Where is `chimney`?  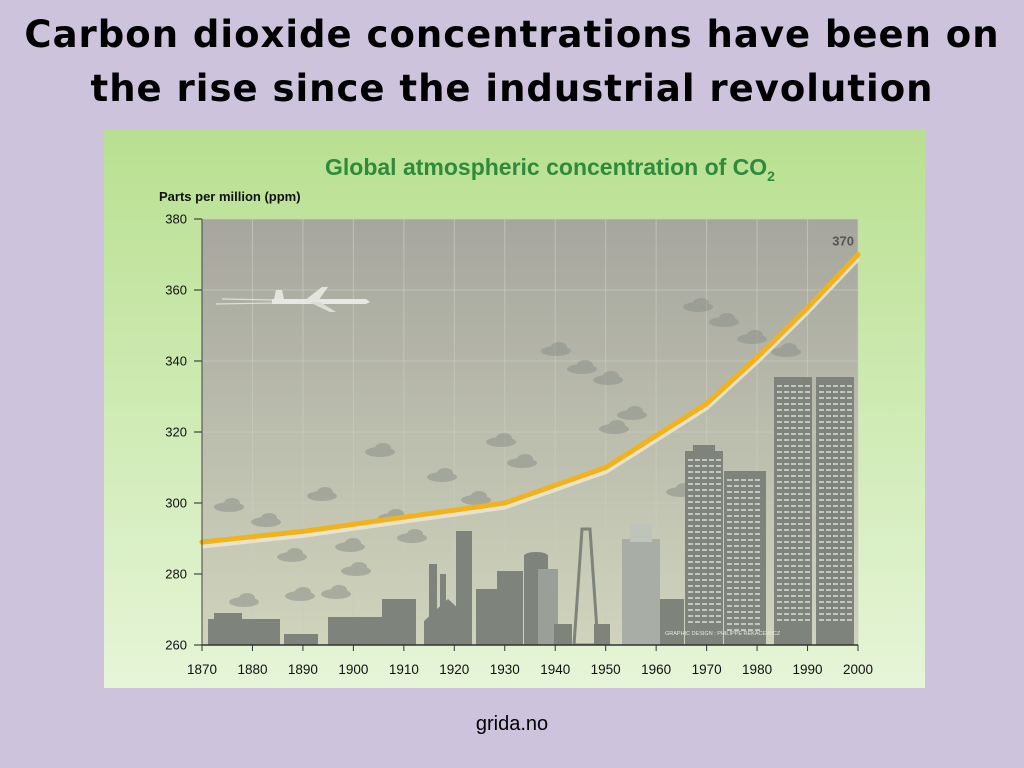 chimney is located at coordinates (433, 604).